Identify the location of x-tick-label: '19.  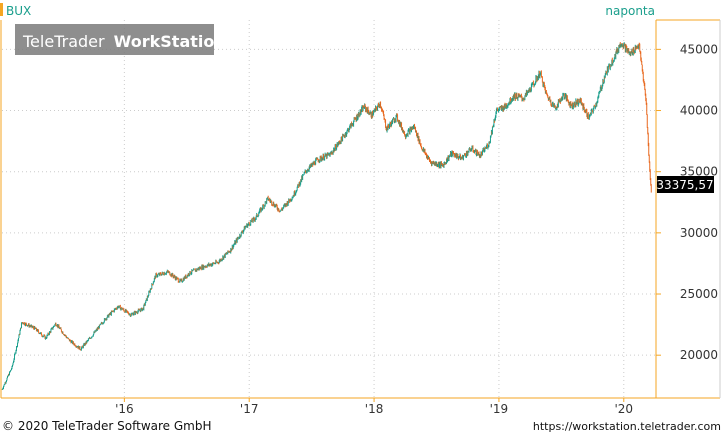
(499, 409).